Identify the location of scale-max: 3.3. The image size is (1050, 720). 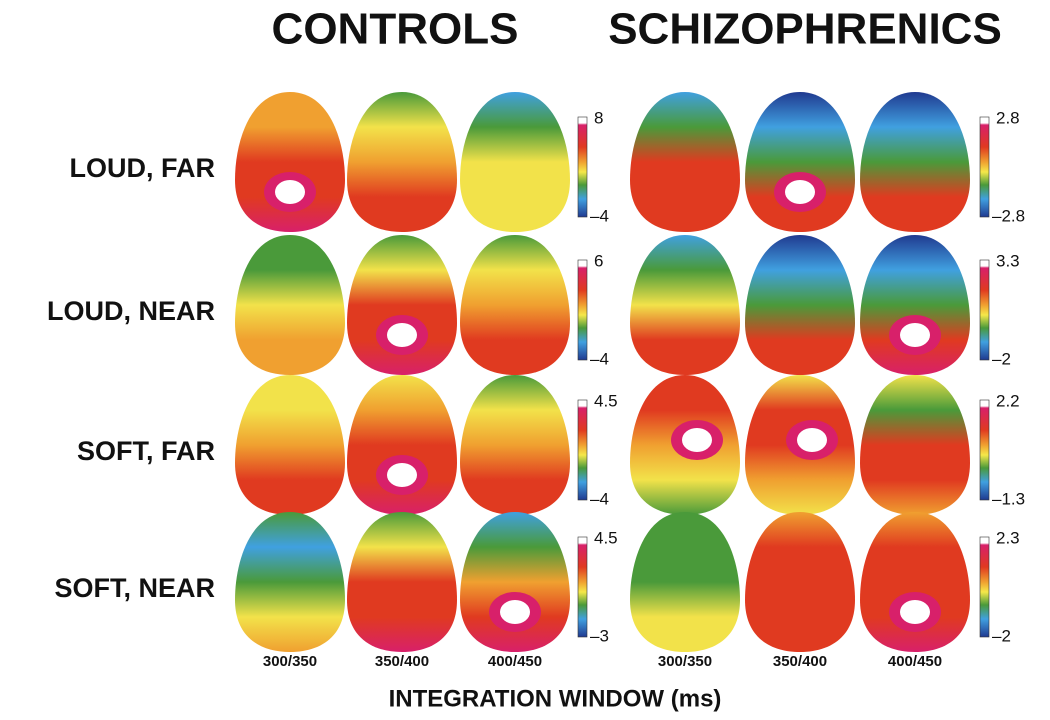
(1008, 260).